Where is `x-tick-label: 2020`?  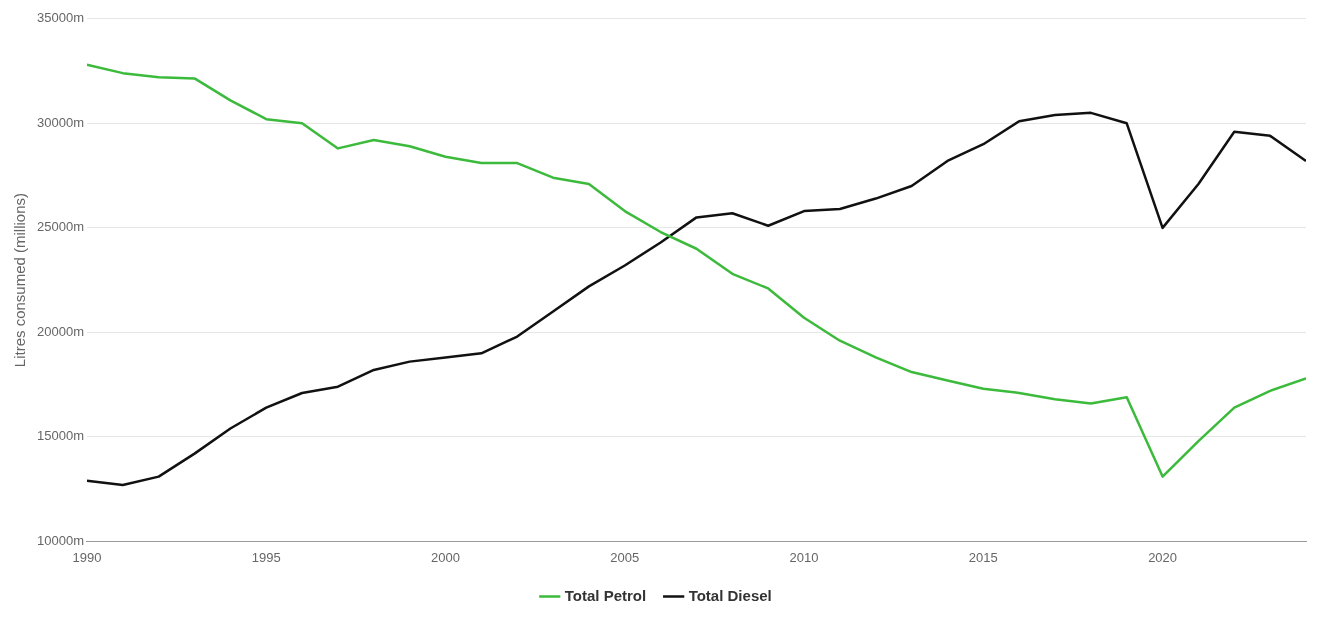 x-tick-label: 2020 is located at coordinates (1163, 557).